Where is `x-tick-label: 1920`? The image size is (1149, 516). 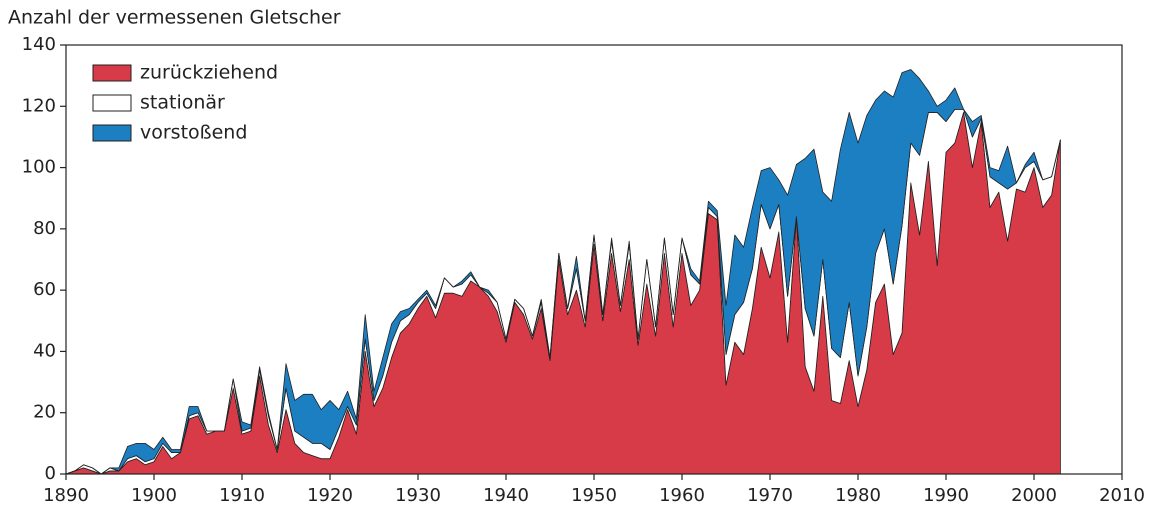
x-tick-label: 1920 is located at coordinates (330, 495).